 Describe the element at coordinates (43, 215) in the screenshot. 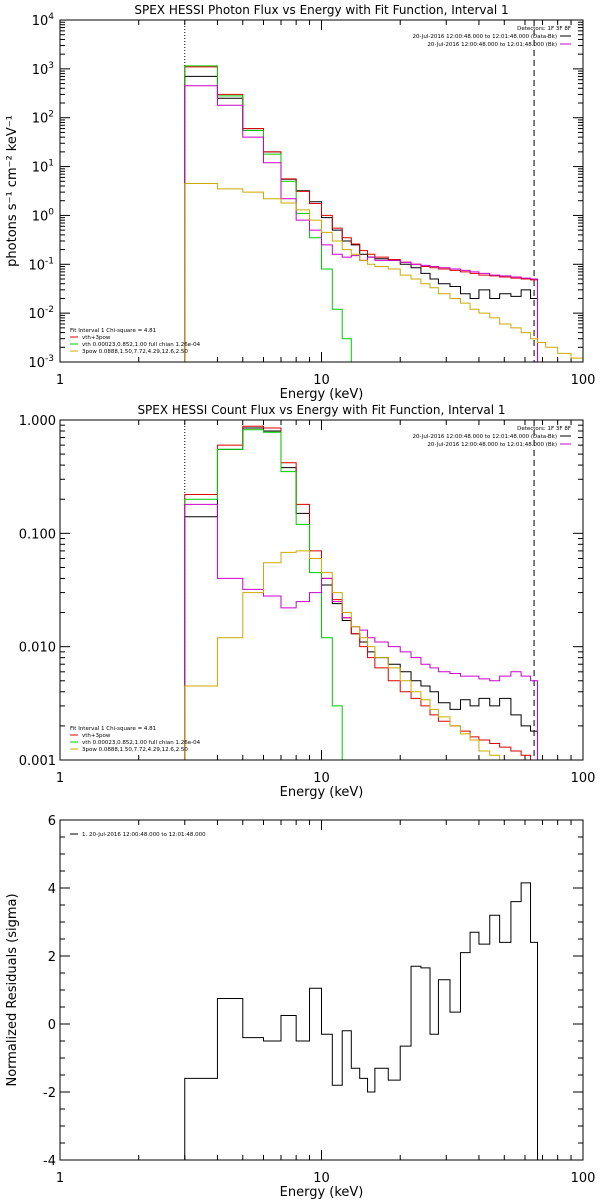

I see `y-tick-label: 10⁰` at that location.